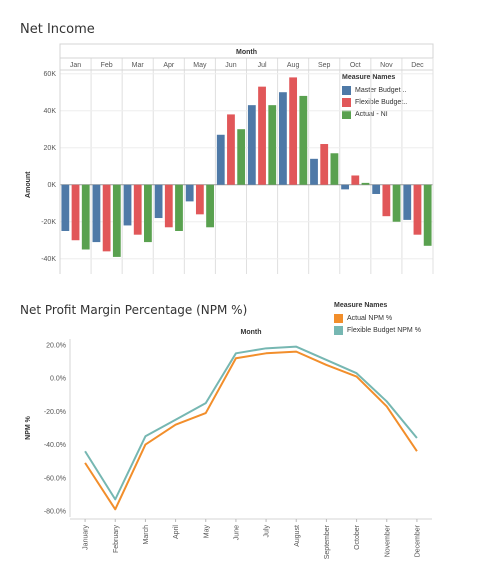 The image size is (481, 584). Describe the element at coordinates (55, 478) in the screenshot. I see `y-tick-label: -60.0%` at that location.